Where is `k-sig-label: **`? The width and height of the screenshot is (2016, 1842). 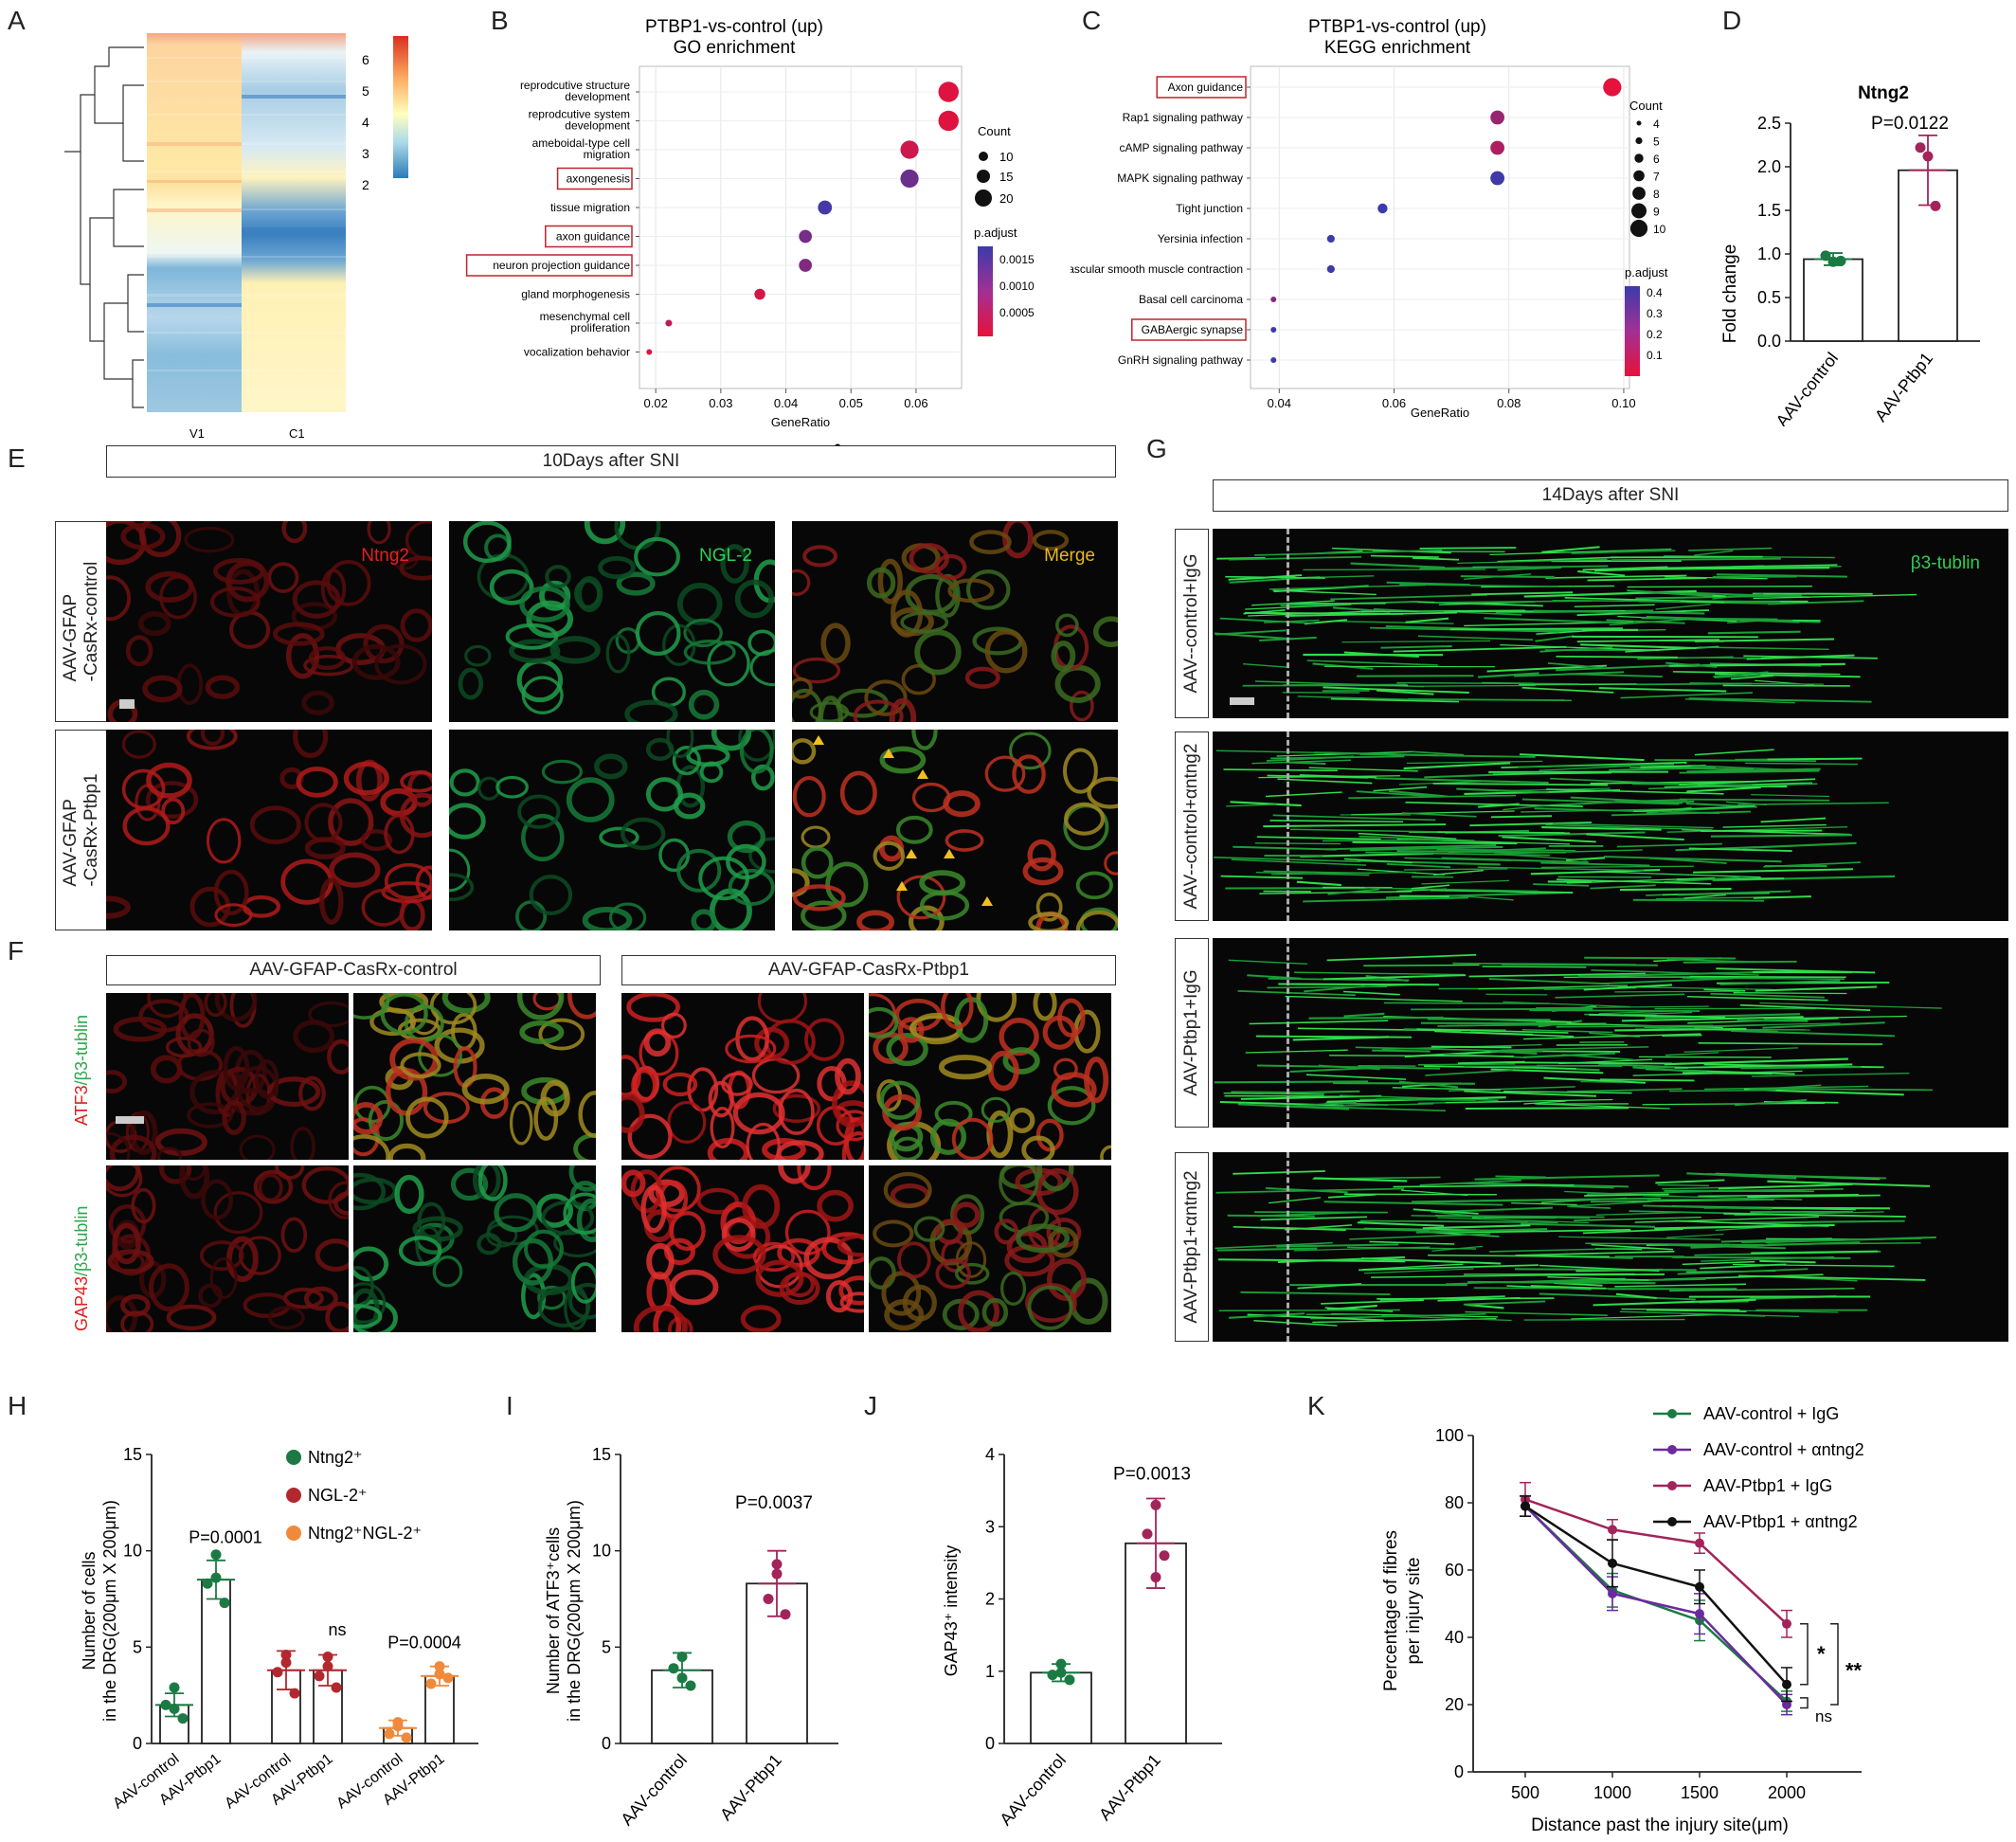
k-sig-label: ** is located at coordinates (1854, 1671).